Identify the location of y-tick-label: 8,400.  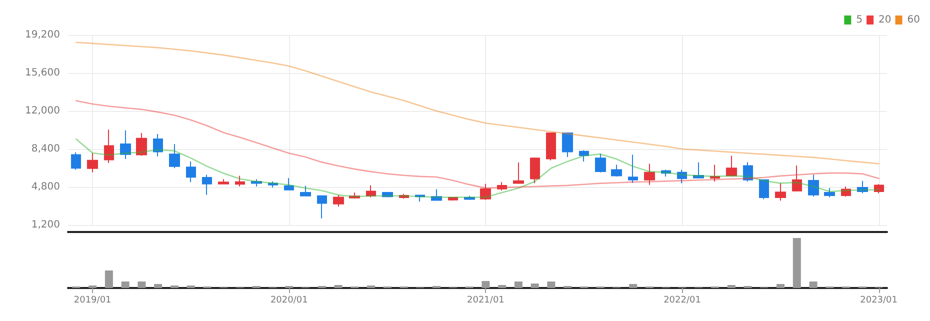
(45, 149).